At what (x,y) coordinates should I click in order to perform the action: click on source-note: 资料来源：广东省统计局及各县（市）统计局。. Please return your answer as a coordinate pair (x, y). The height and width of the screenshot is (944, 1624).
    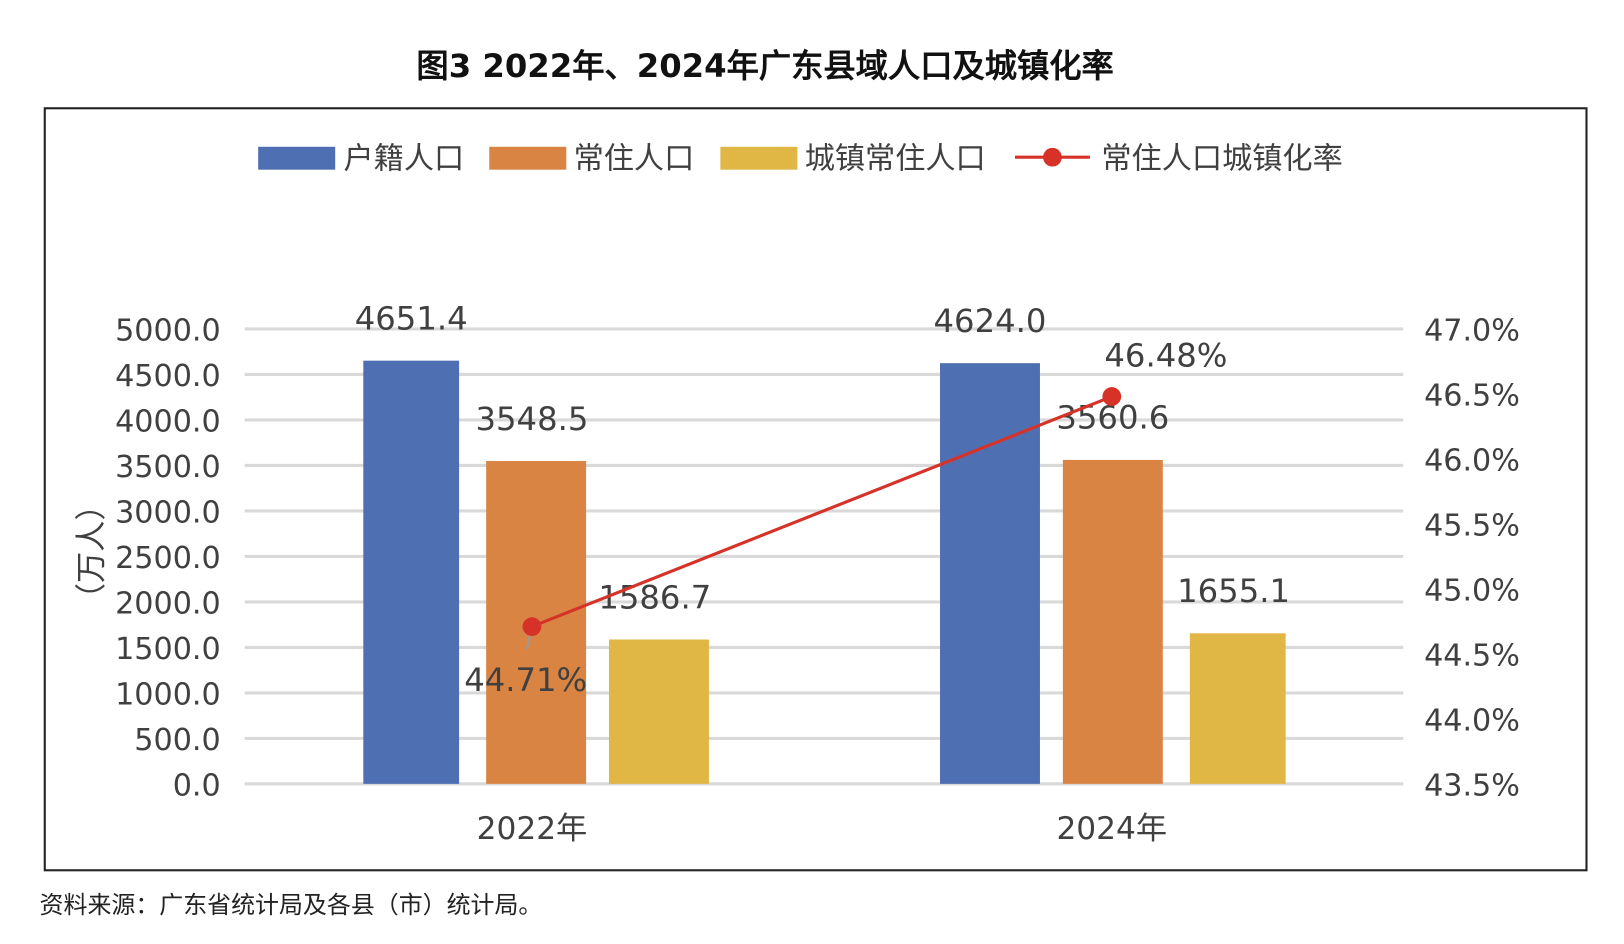
    Looking at the image, I should click on (291, 906).